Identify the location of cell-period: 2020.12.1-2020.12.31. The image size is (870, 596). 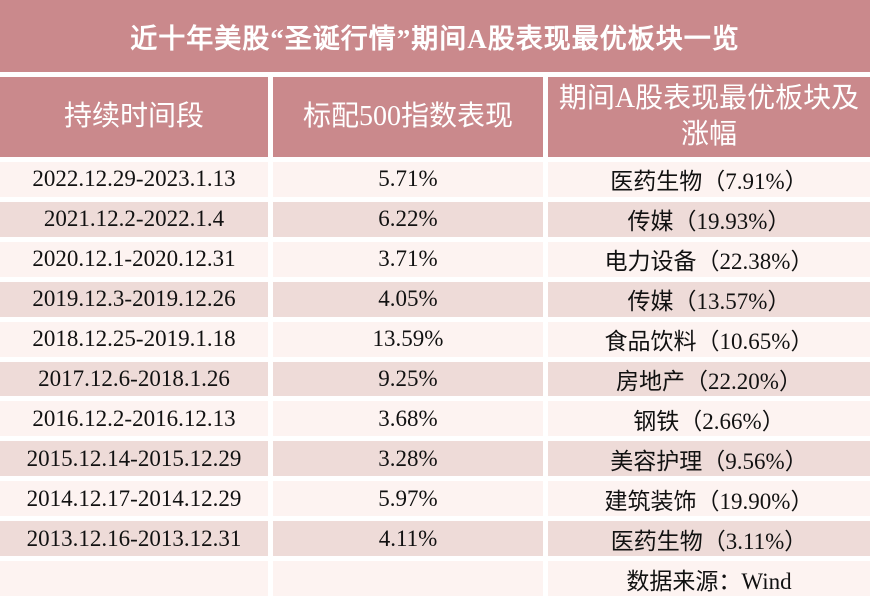
(134, 259).